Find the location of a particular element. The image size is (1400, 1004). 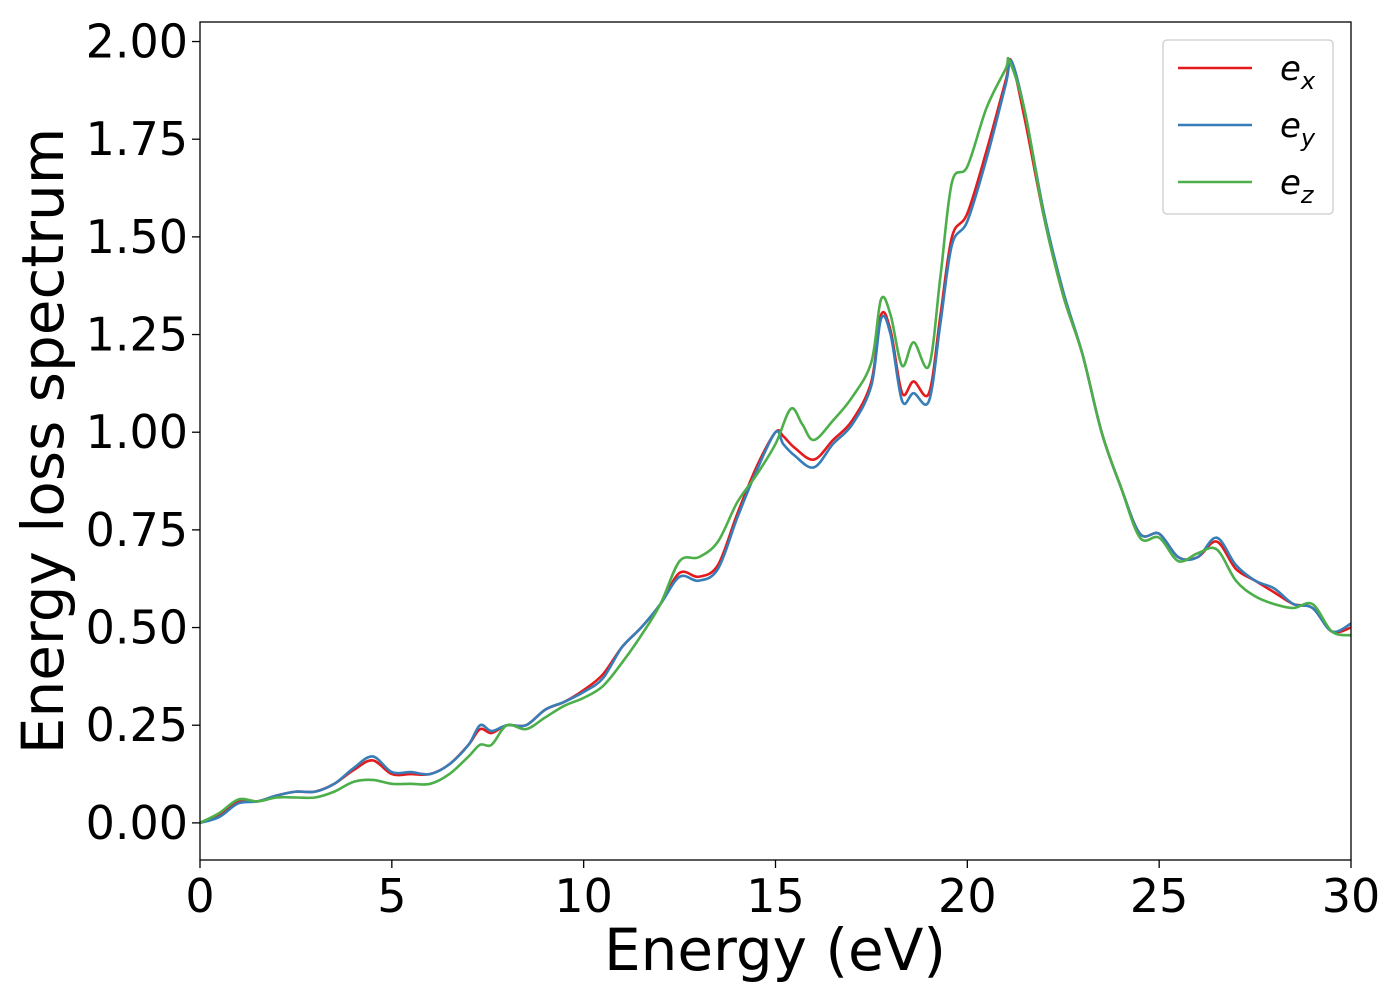

legend-label-subscript: x is located at coordinates (1308, 81).